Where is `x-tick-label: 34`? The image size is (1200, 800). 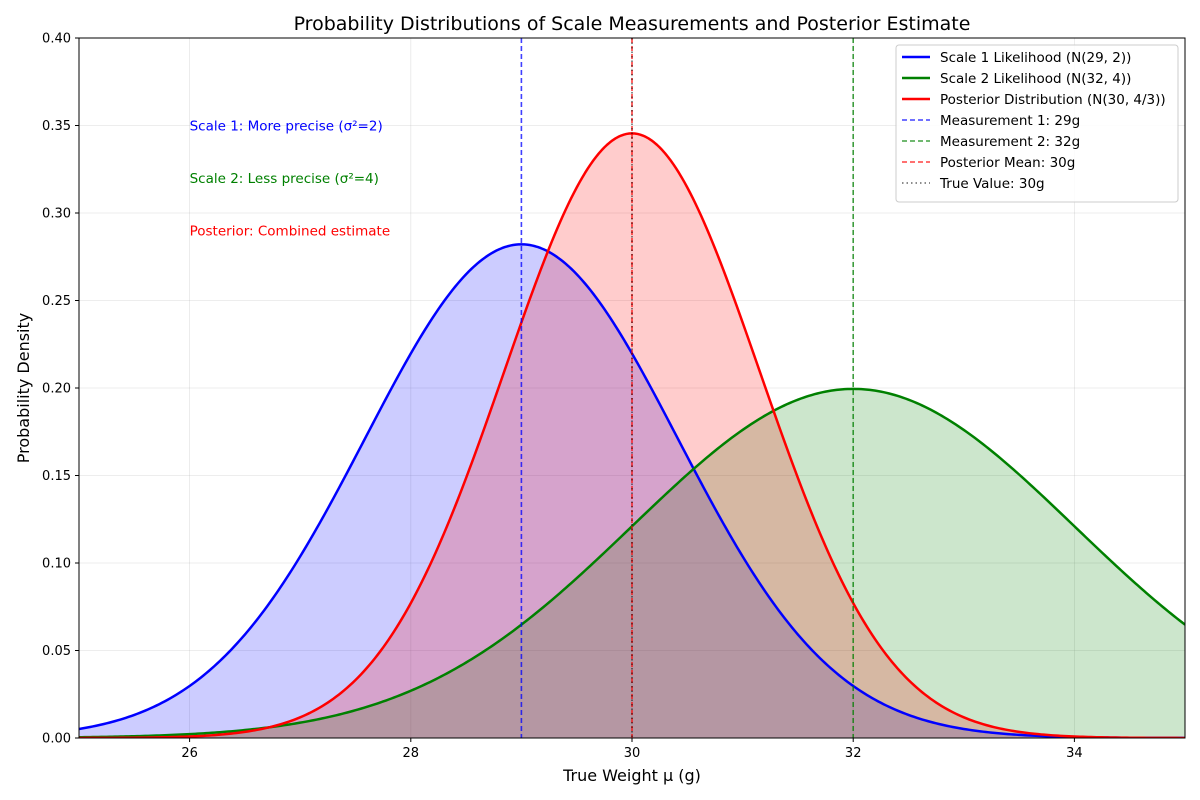
x-tick-label: 34 is located at coordinates (1074, 753).